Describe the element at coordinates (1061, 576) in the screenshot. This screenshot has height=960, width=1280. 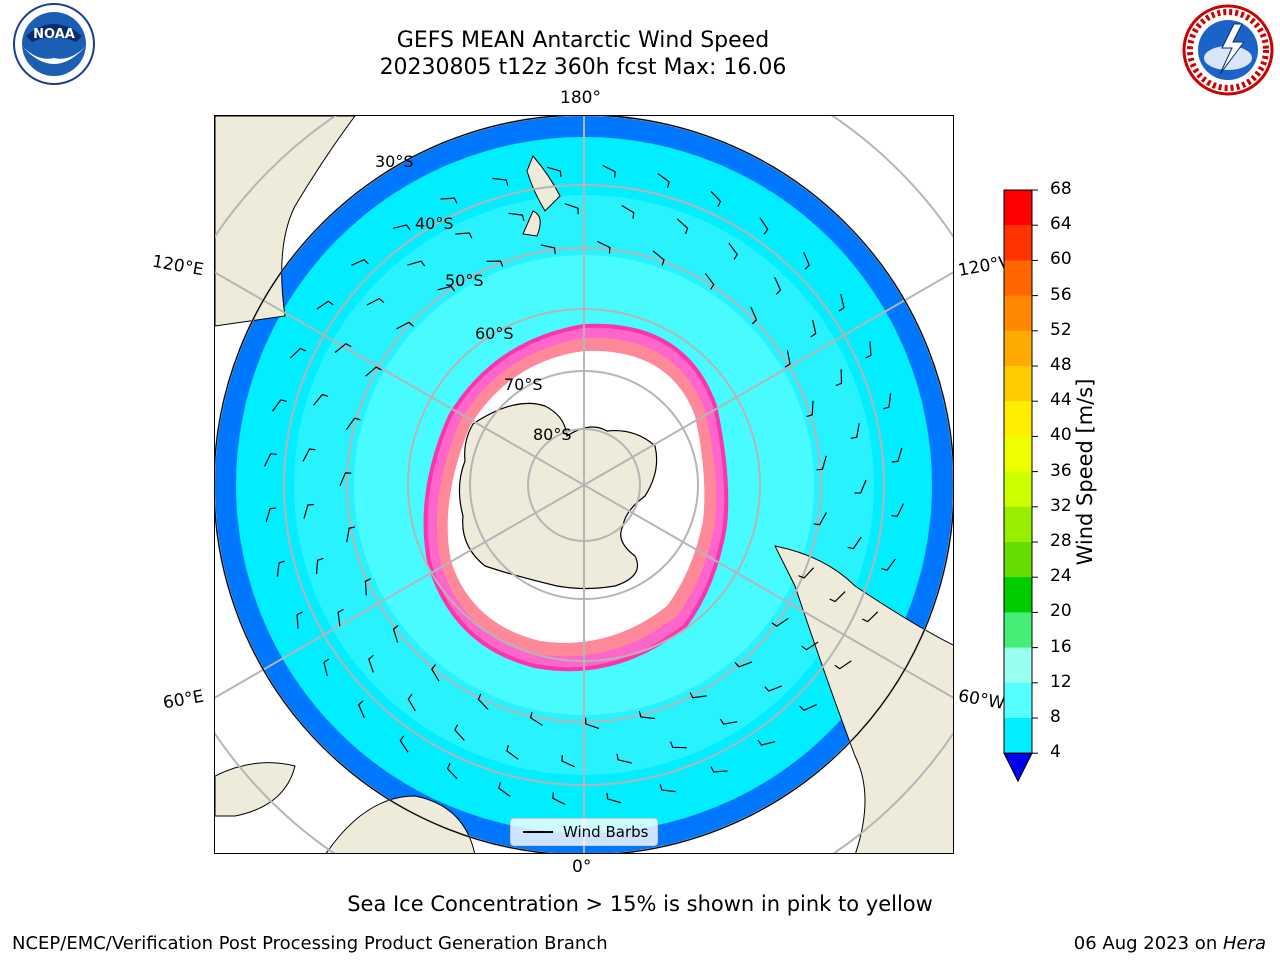
I see `colorbar-tick-label: 24` at that location.